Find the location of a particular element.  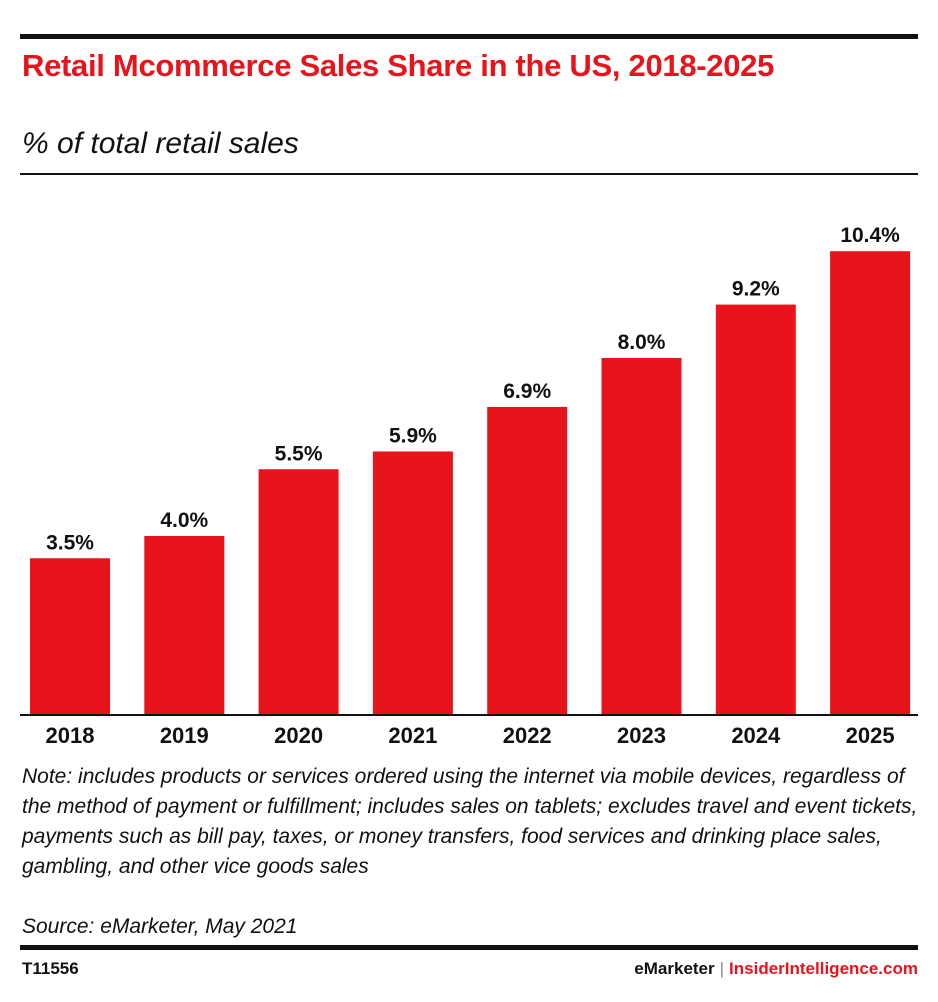

value-label-2024: 9.2% is located at coordinates (756, 289).